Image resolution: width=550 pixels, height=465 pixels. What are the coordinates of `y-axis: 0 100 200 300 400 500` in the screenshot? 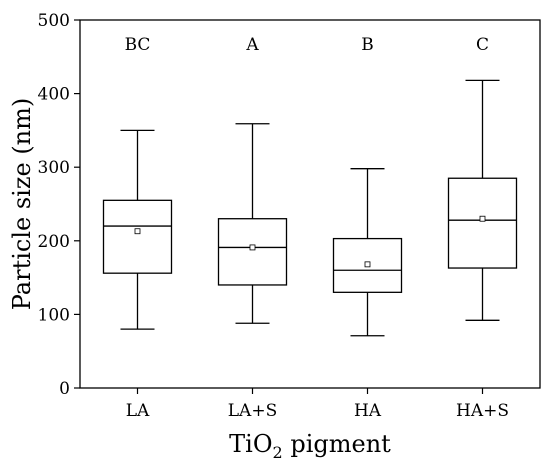 It's located at (59, 205).